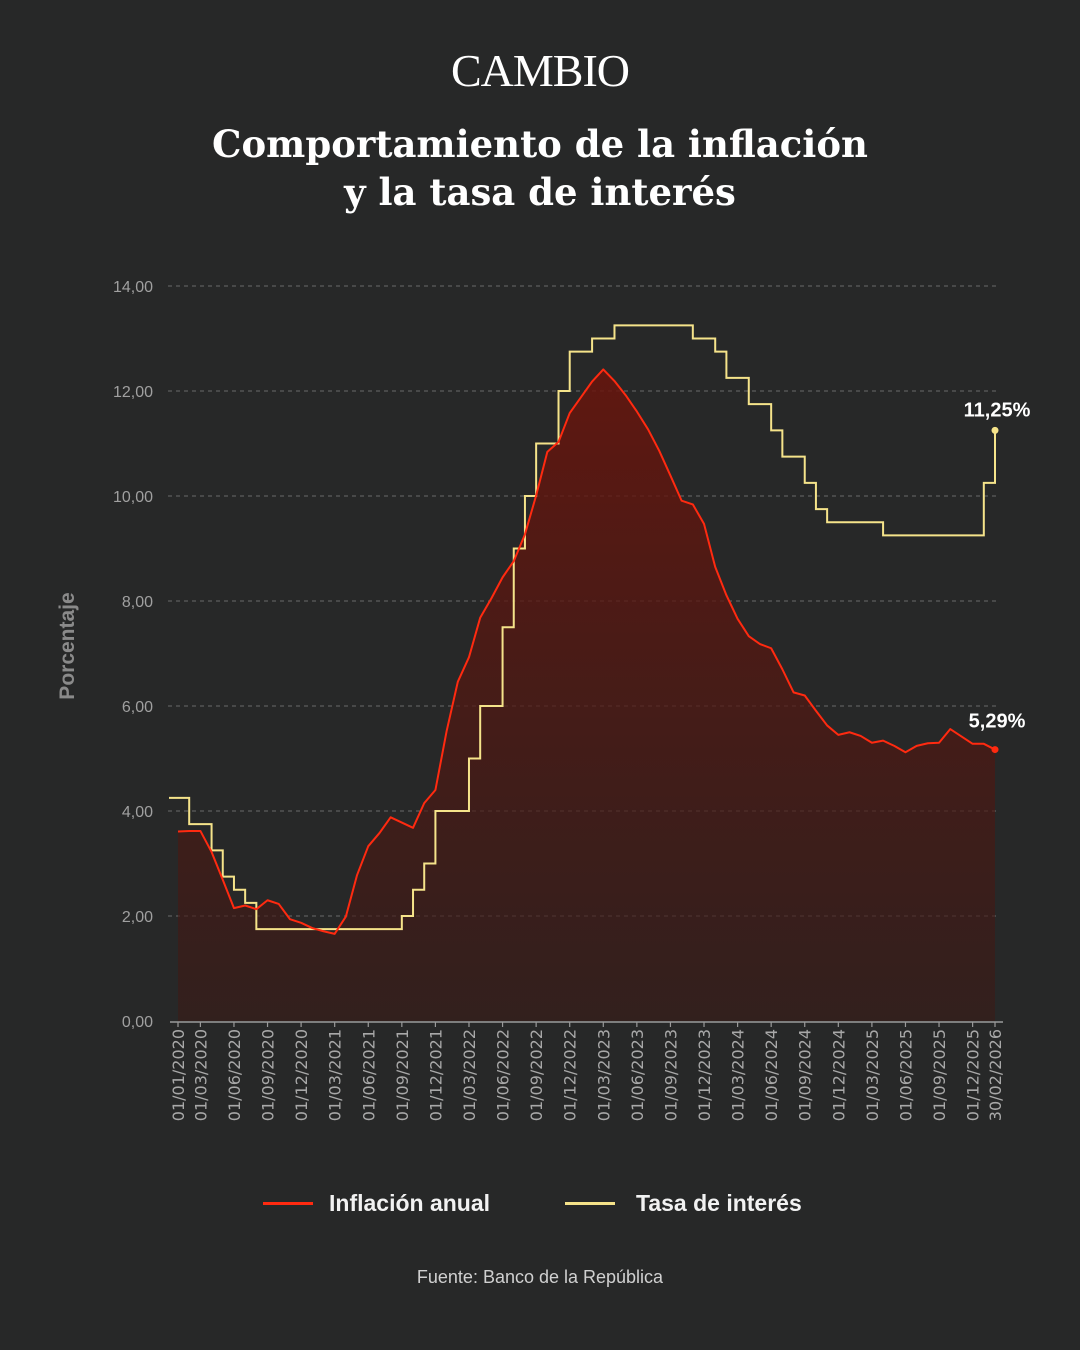 This screenshot has height=1350, width=1080. I want to click on y-axis-label: Porcentaje, so click(67, 645).